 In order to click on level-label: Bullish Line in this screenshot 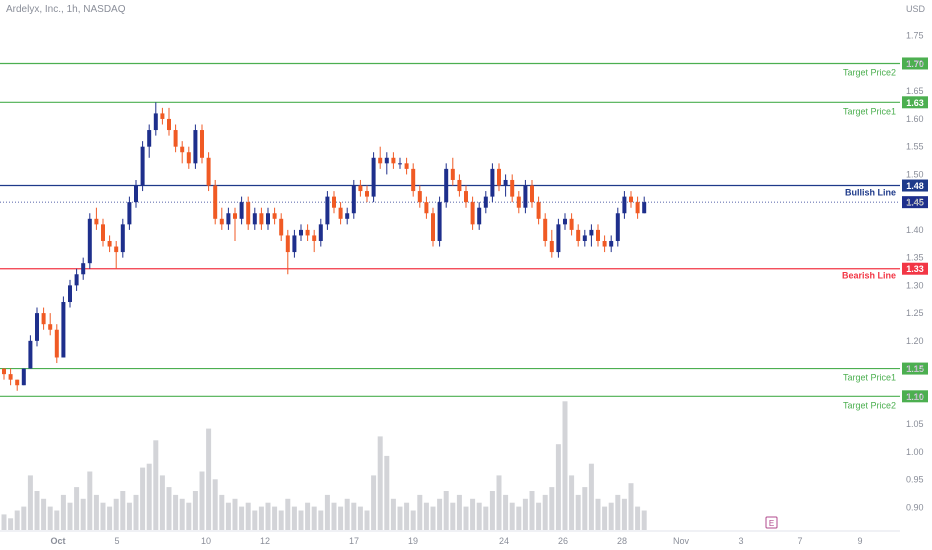, I will do `click(870, 193)`.